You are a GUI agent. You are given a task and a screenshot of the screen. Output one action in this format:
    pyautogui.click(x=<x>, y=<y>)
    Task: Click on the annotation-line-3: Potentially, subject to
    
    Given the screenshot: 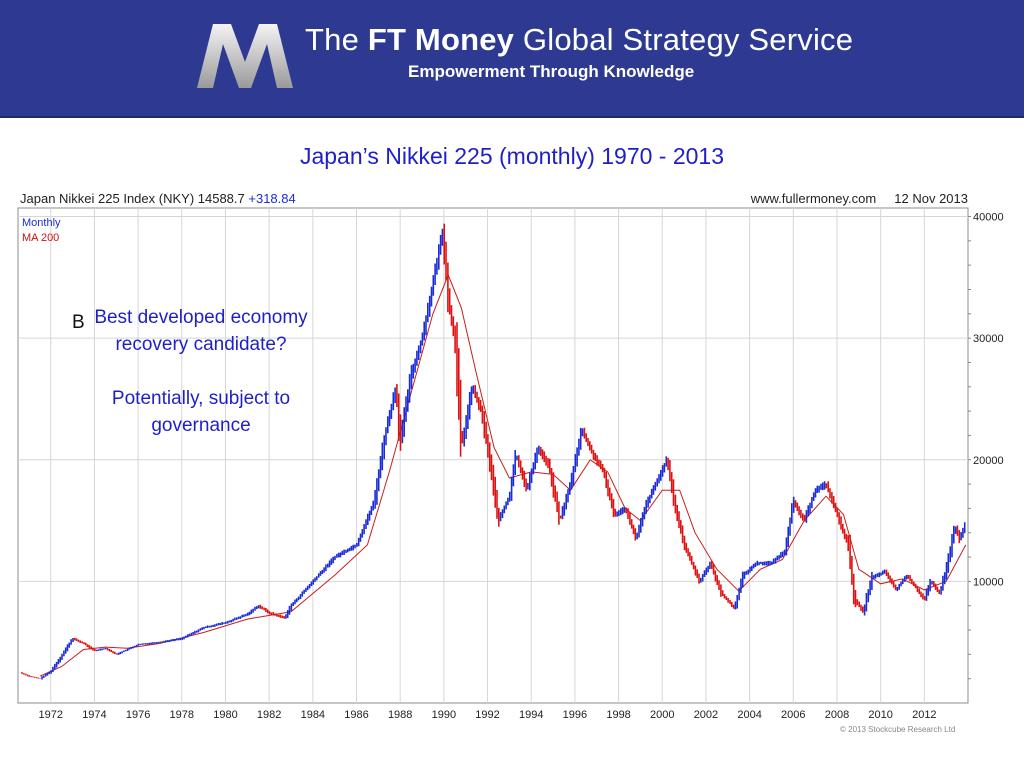 What is the action you would take?
    pyautogui.click(x=201, y=398)
    